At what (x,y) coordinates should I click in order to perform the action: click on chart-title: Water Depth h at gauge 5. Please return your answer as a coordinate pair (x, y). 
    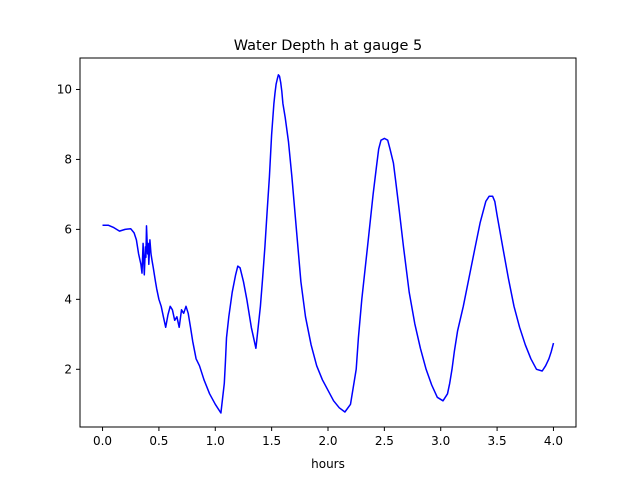
    Looking at the image, I should click on (328, 46).